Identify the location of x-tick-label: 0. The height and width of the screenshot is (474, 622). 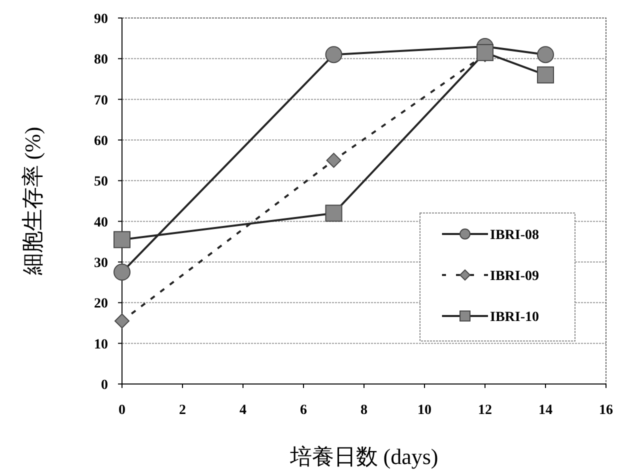
(122, 410).